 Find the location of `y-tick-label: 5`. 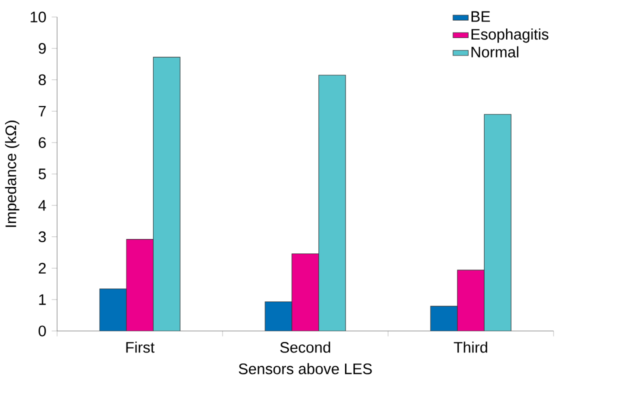

y-tick-label: 5 is located at coordinates (42, 174).